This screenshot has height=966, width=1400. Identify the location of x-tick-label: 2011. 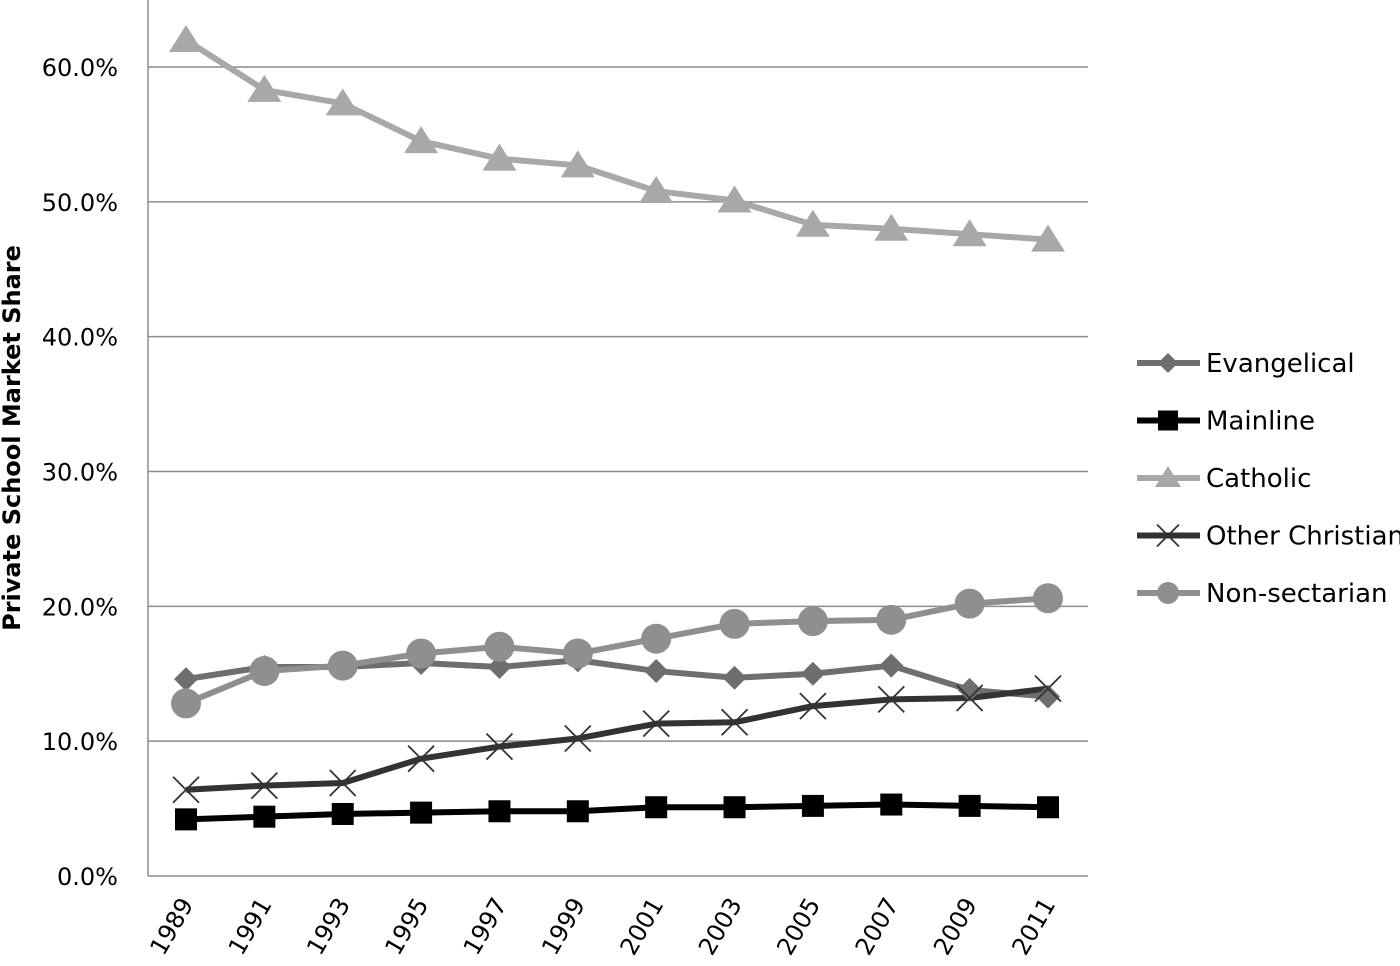
(1033, 926).